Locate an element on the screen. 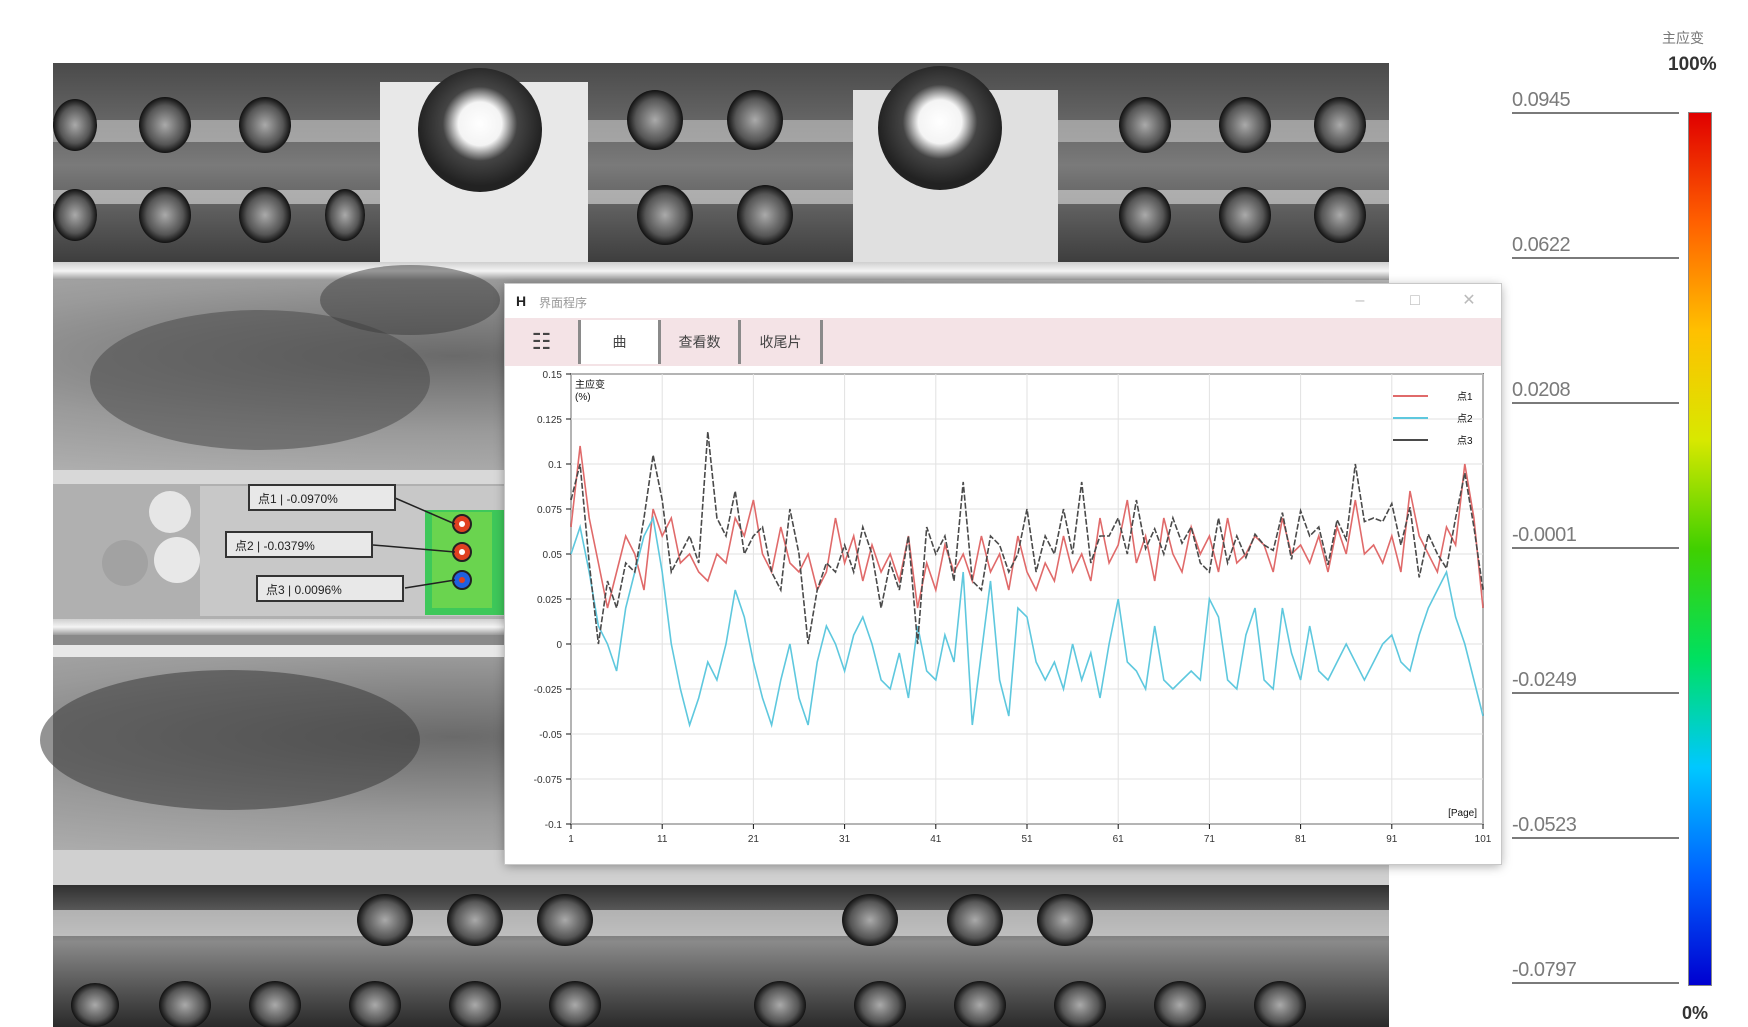 This screenshot has height=1027, width=1748. x-tick-label: 31 is located at coordinates (845, 839).